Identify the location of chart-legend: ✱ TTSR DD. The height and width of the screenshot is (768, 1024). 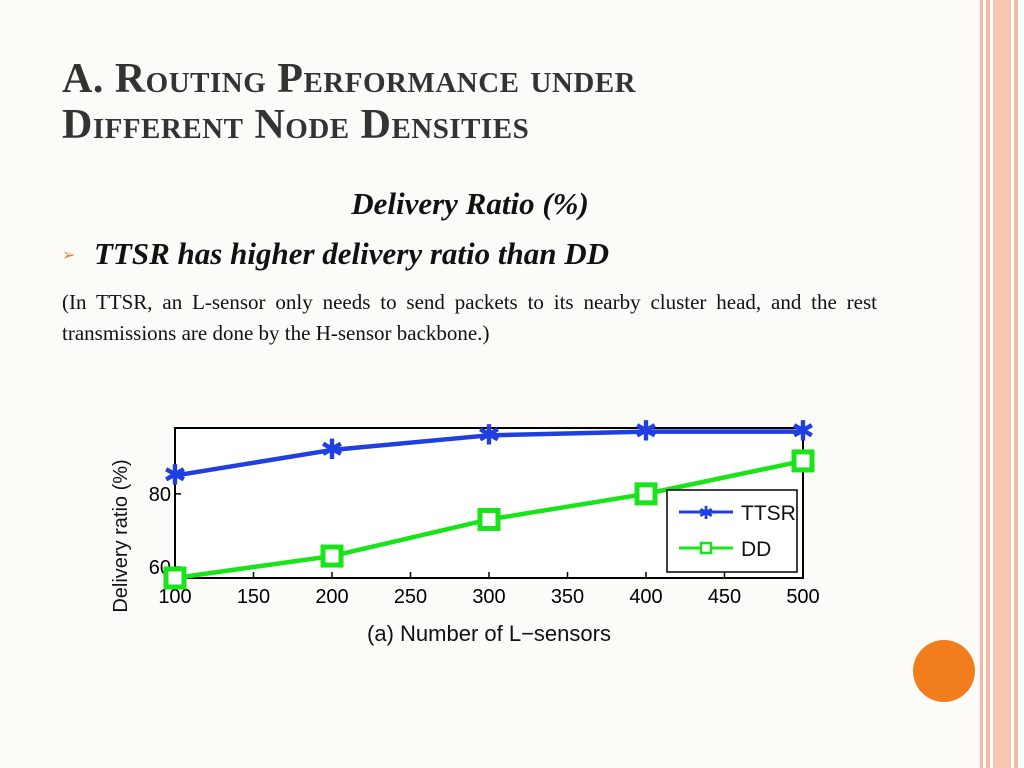
(732, 531).